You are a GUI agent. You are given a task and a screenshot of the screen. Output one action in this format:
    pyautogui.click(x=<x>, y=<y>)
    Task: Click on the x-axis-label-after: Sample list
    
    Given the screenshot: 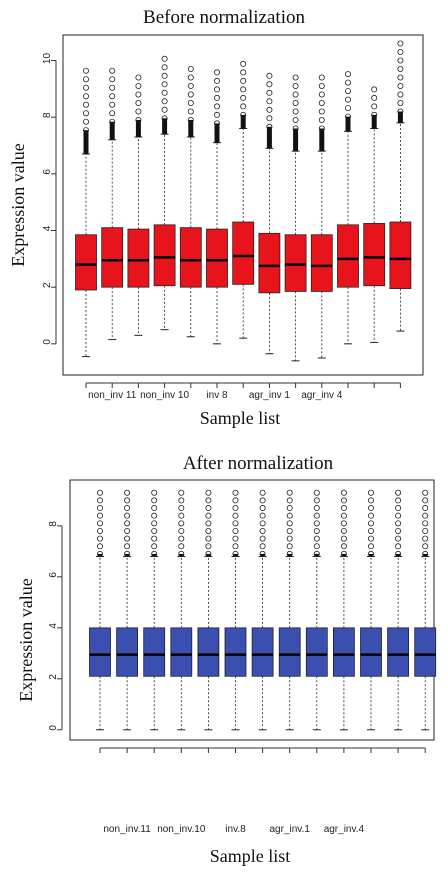 What is the action you would take?
    pyautogui.click(x=250, y=856)
    